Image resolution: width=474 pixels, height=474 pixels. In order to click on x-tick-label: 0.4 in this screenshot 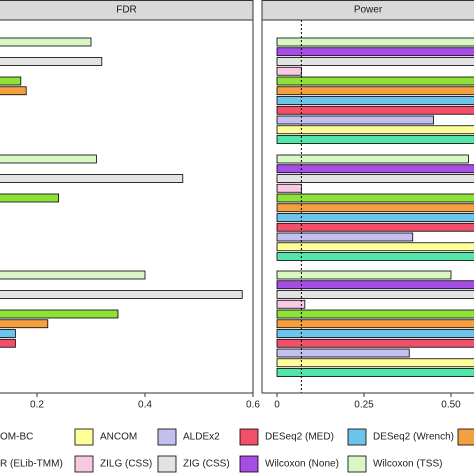, I will do `click(145, 405)`.